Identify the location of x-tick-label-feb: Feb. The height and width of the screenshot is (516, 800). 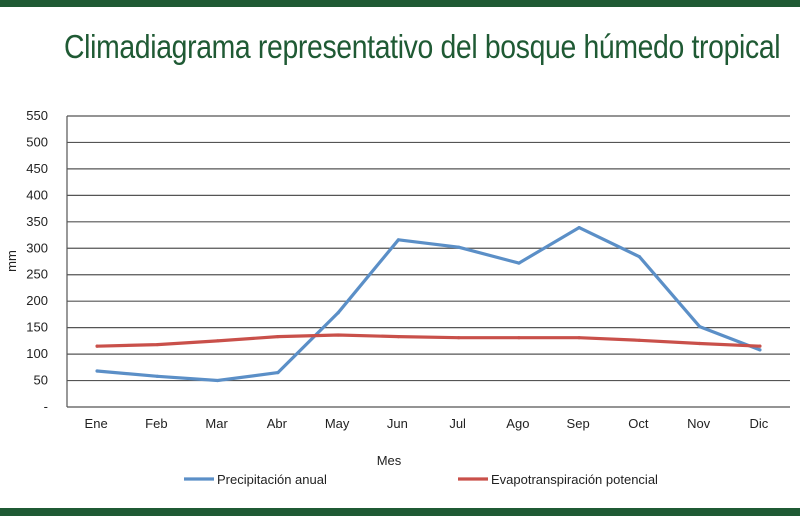
(156, 423).